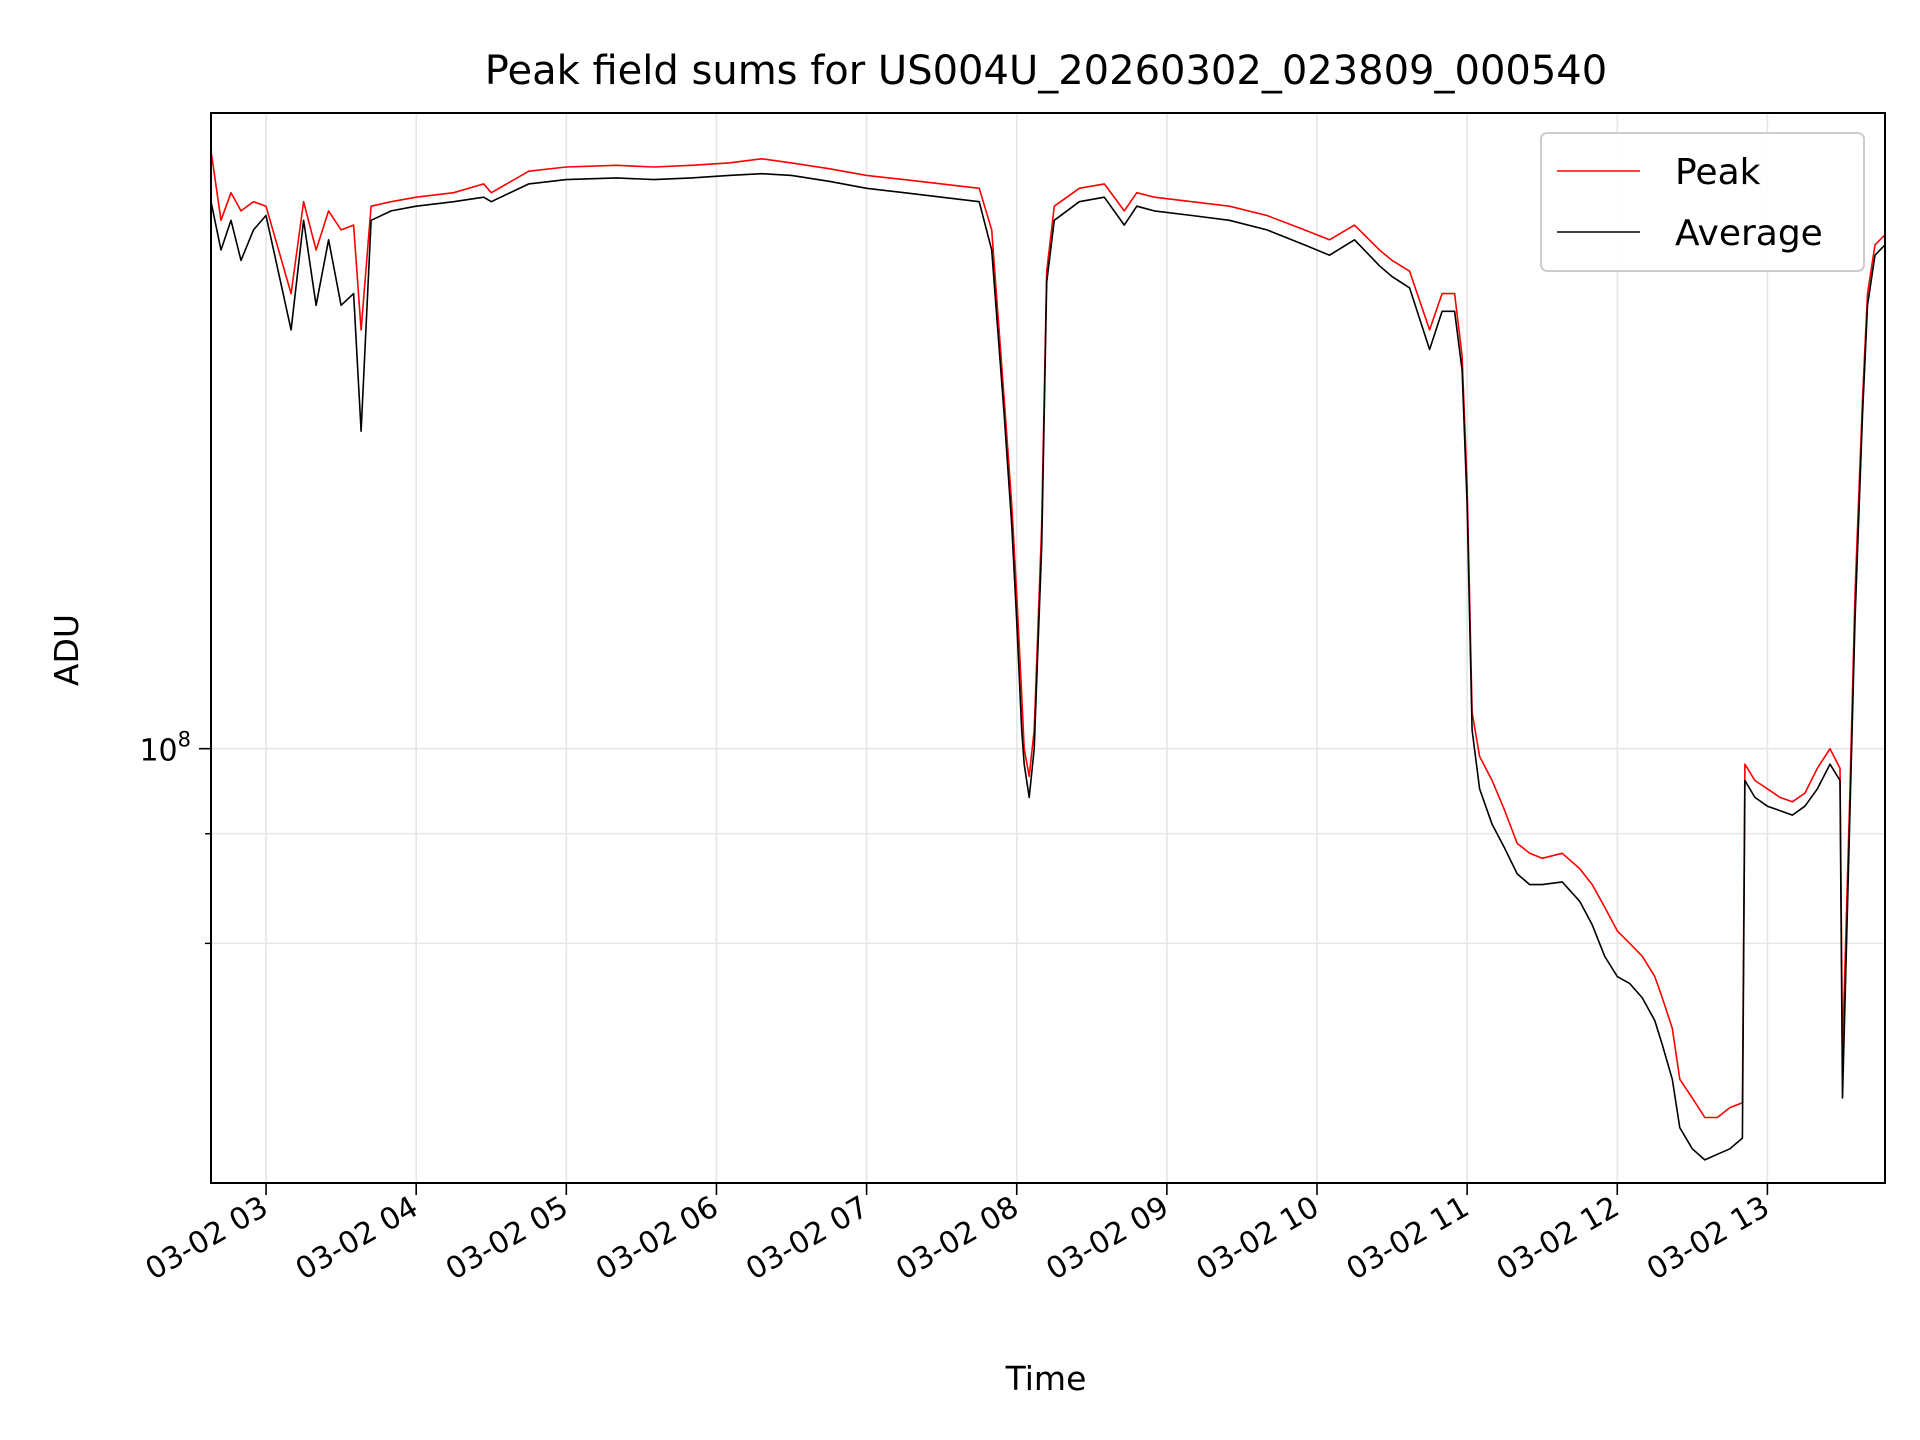  I want to click on legend: Peak Average, so click(1702, 202).